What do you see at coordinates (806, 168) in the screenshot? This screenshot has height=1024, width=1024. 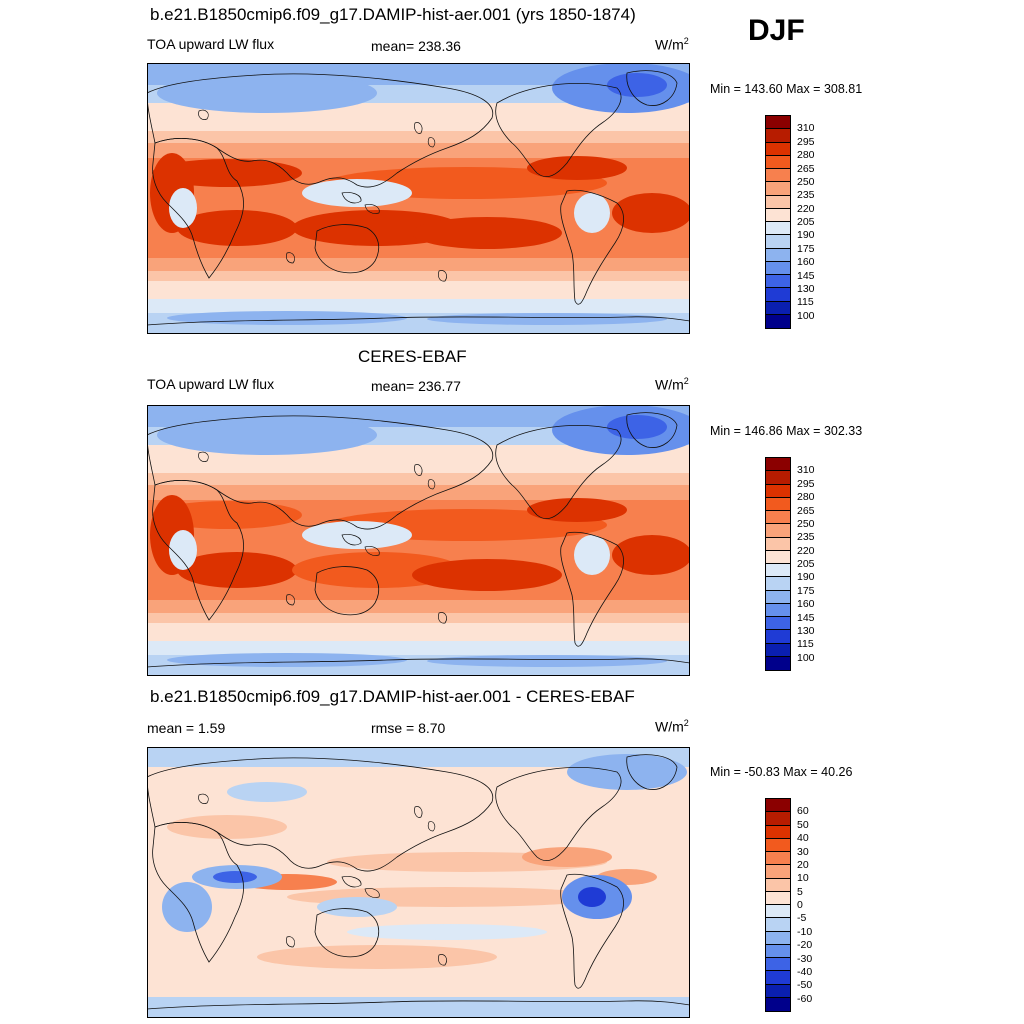 I see `colorbar-tick-label: 265` at bounding box center [806, 168].